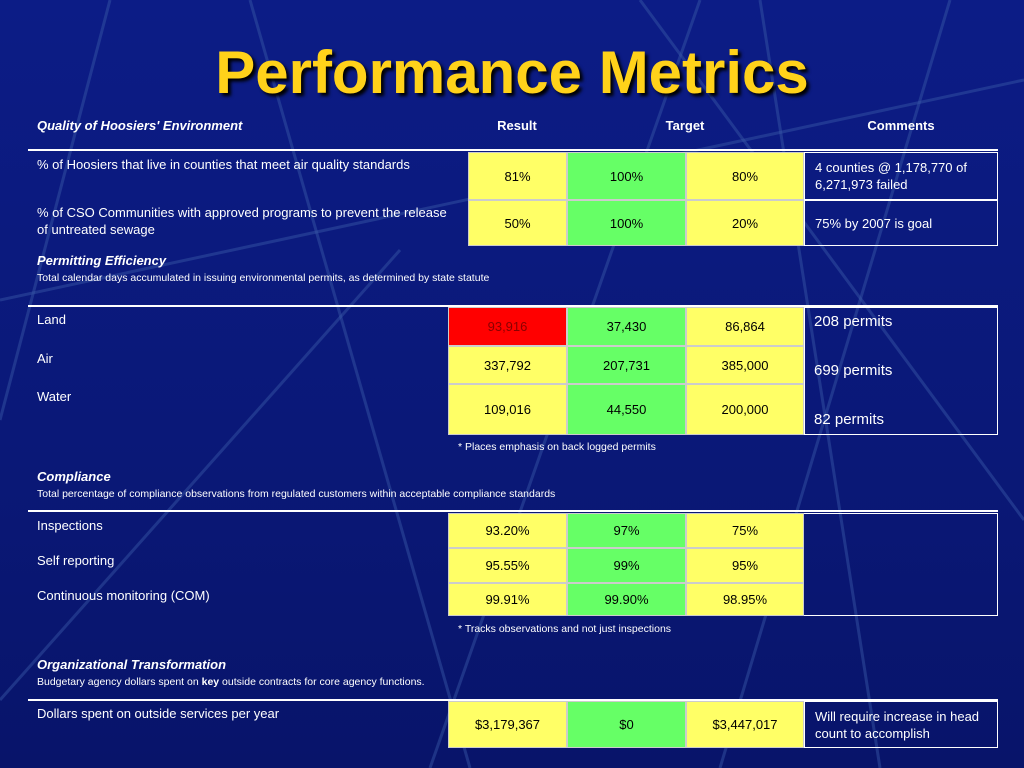 The width and height of the screenshot is (1024, 768). What do you see at coordinates (74, 476) in the screenshot?
I see `section-title: Compliance` at bounding box center [74, 476].